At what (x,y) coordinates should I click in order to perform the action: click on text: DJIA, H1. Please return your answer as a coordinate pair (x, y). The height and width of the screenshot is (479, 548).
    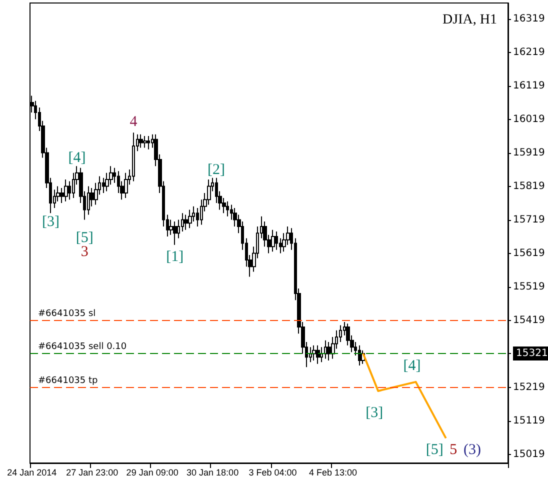
    Looking at the image, I should click on (470, 20).